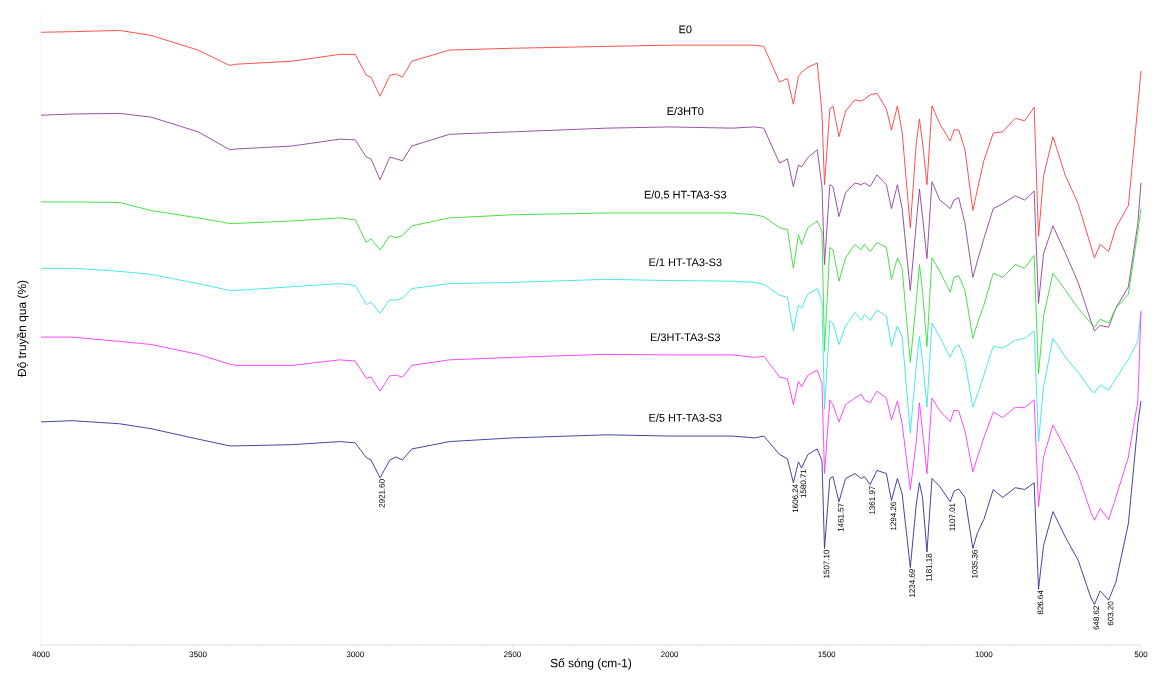 This screenshot has width=1158, height=681. What do you see at coordinates (685, 110) in the screenshot?
I see `series-label: E/3HT0` at bounding box center [685, 110].